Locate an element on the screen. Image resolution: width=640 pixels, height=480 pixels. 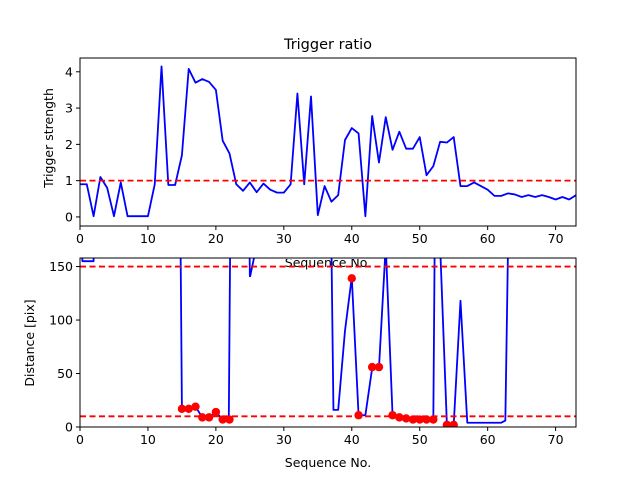
y-tick-label: 4 is located at coordinates (69, 71).